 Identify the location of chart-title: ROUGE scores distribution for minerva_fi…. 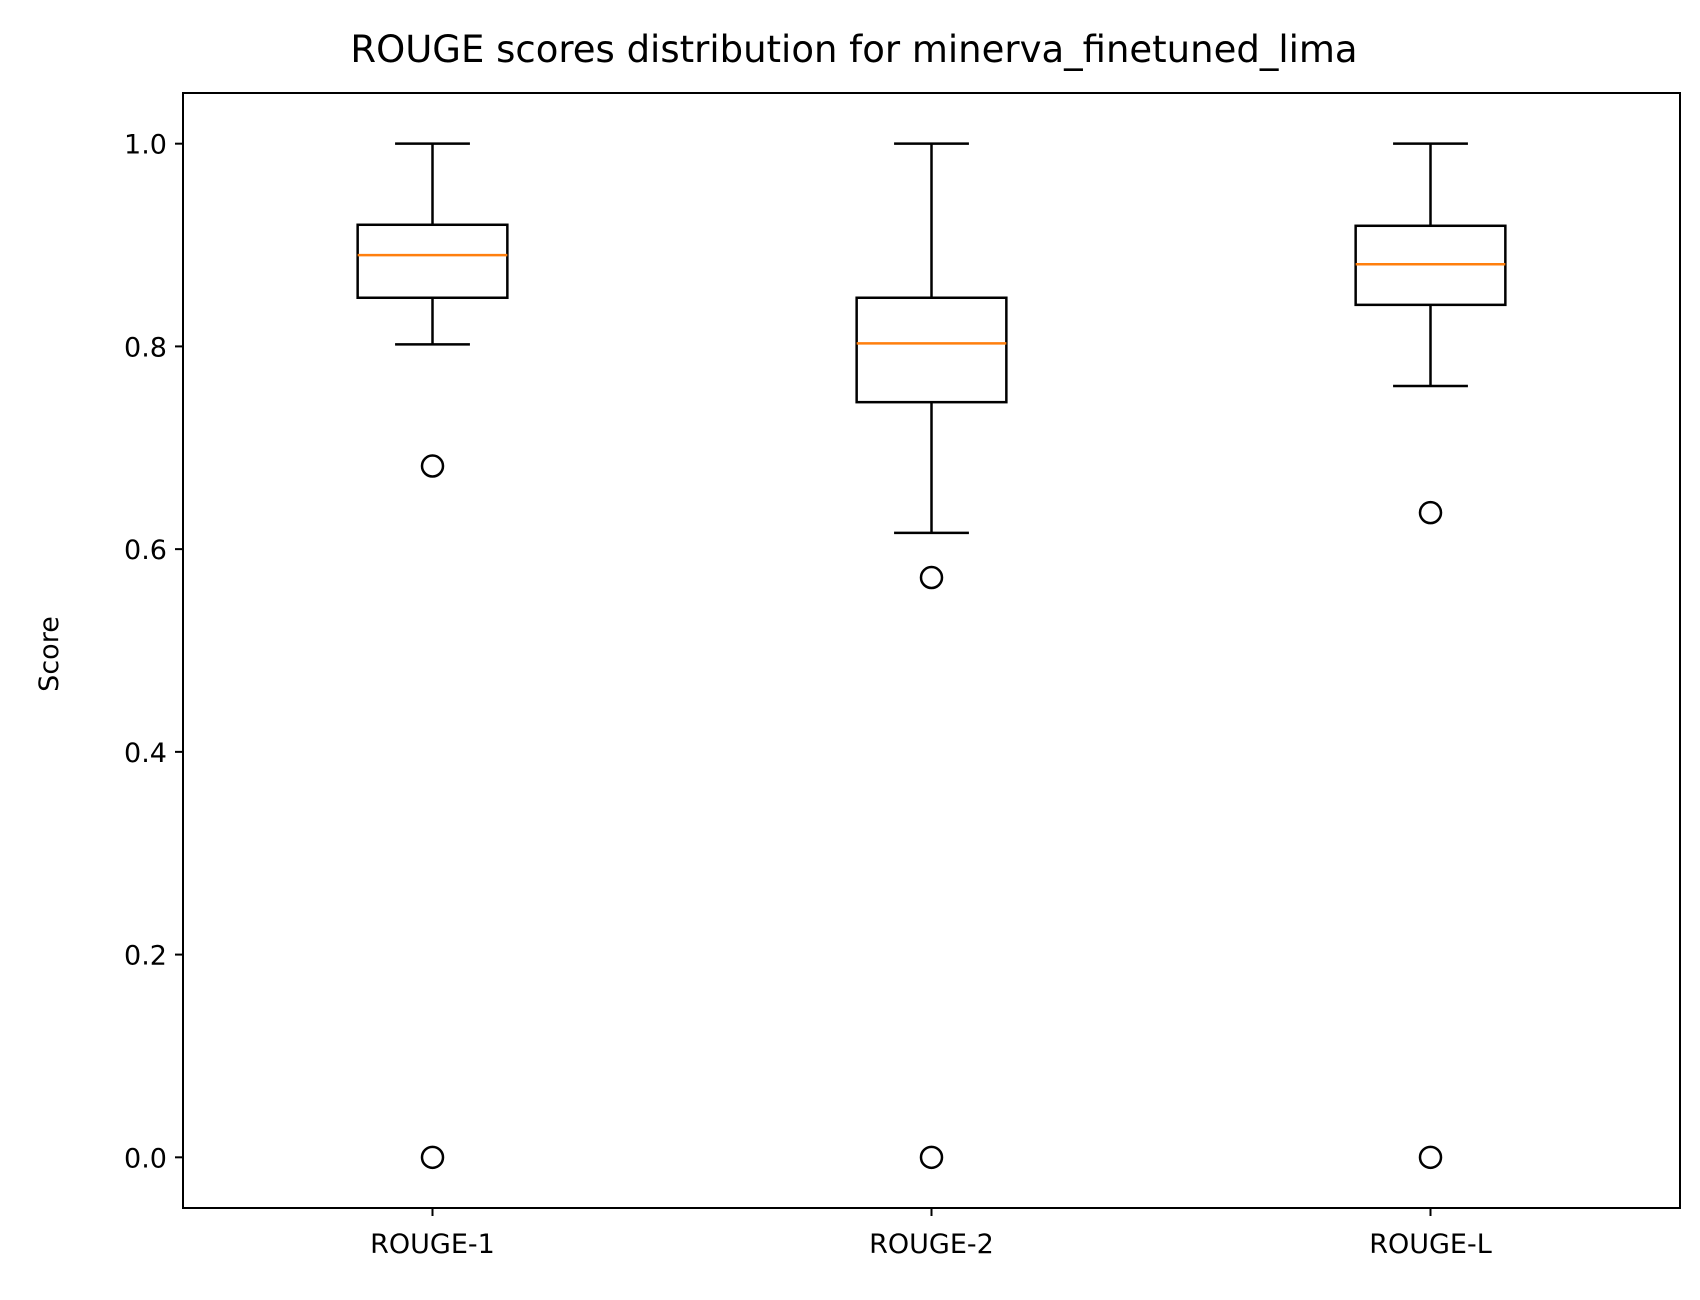
(853, 49).